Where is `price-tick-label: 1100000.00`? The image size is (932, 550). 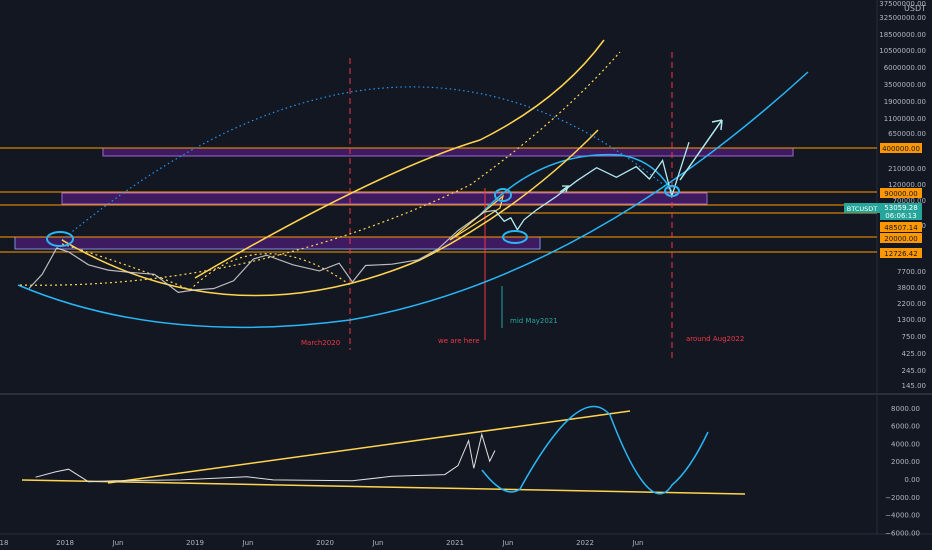 price-tick-label: 1100000.00 is located at coordinates (905, 119).